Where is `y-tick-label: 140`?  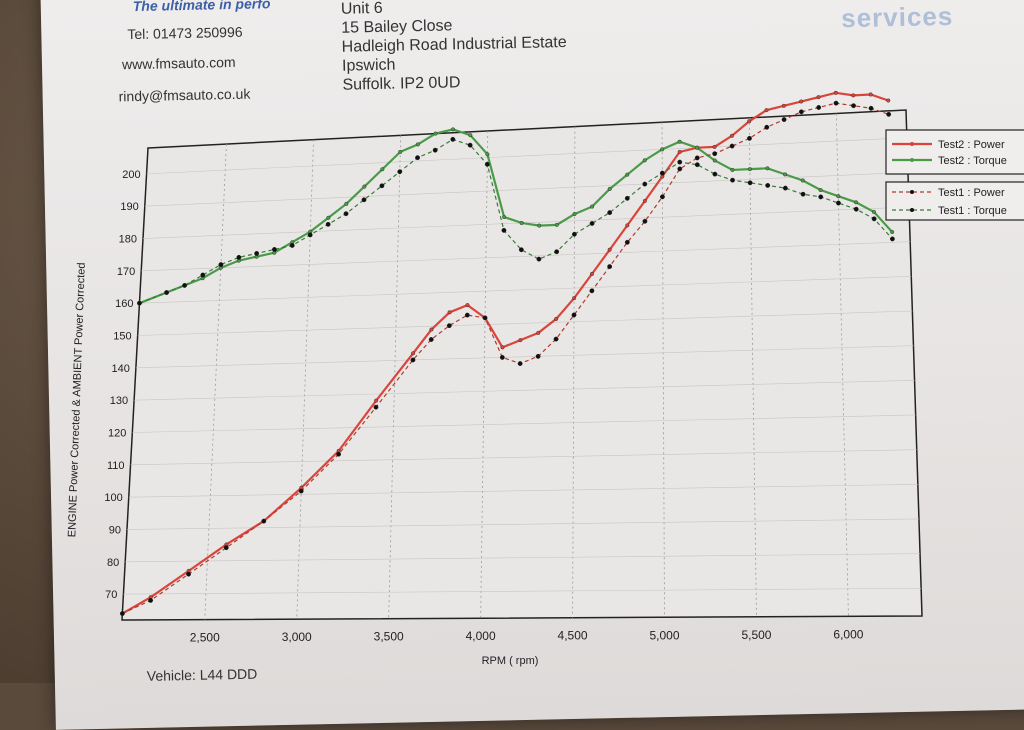
y-tick-label: 140 is located at coordinates (121, 369).